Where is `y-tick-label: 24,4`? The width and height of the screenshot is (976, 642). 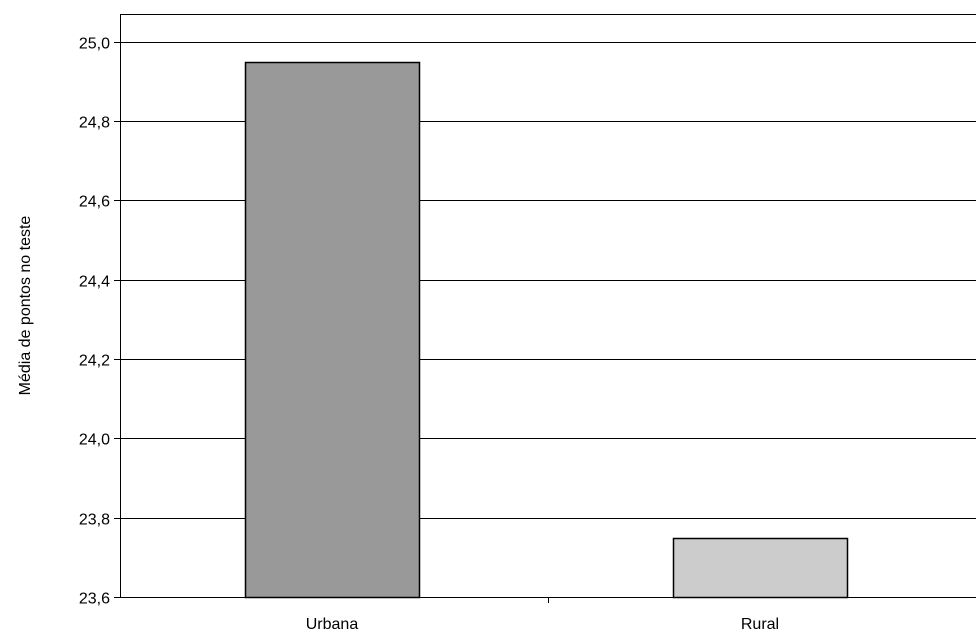
y-tick-label: 24,4 is located at coordinates (94, 282).